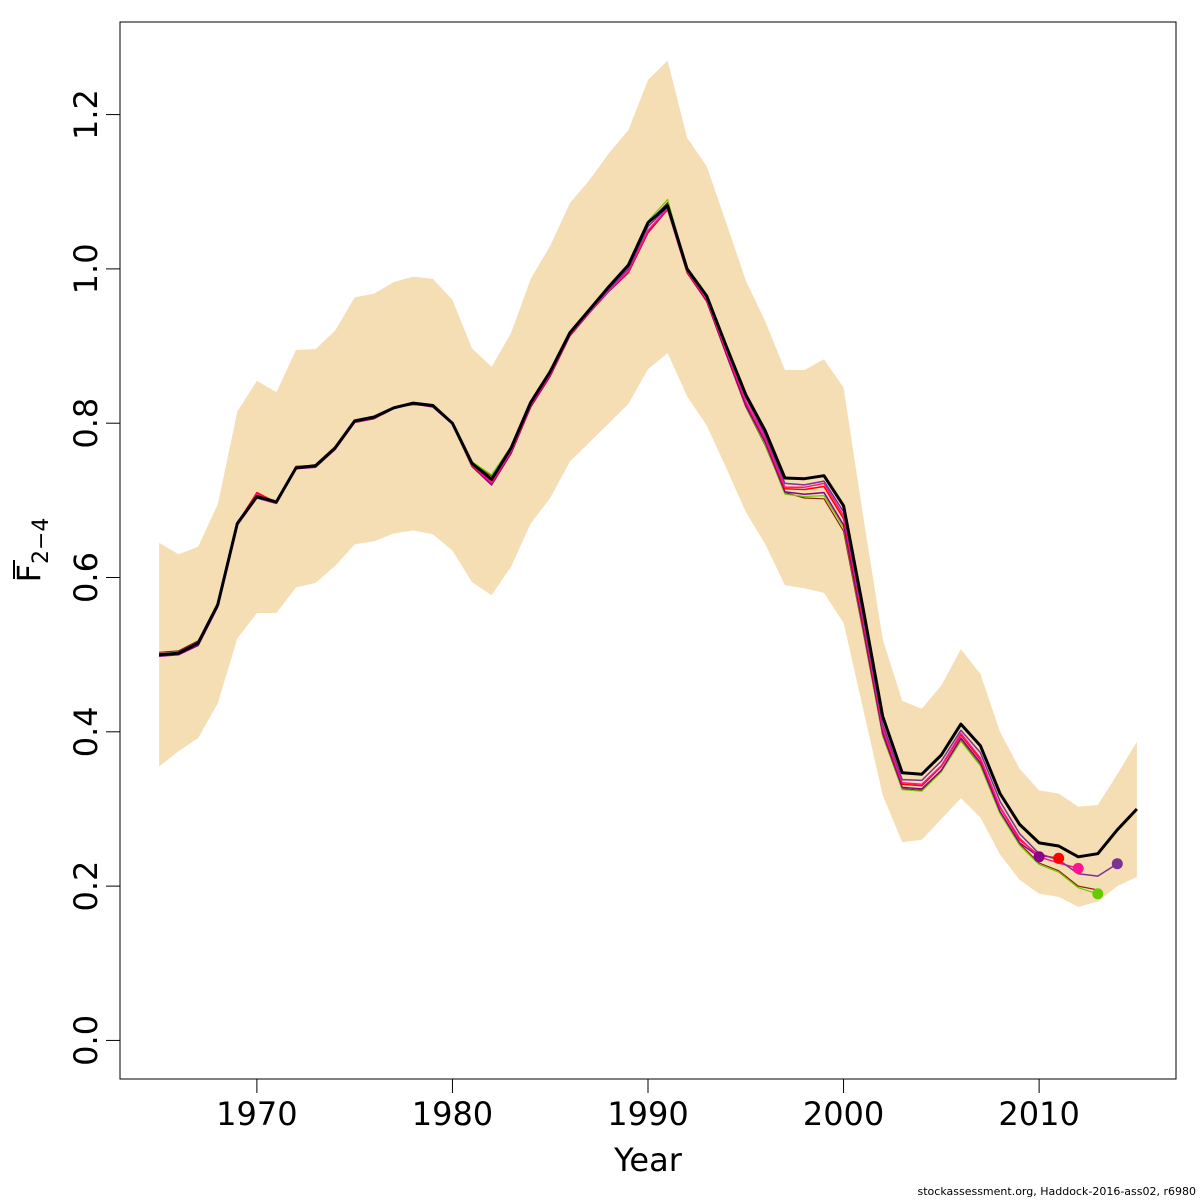  Describe the element at coordinates (86, 268) in the screenshot. I see `y-tick-label: 1.0` at that location.